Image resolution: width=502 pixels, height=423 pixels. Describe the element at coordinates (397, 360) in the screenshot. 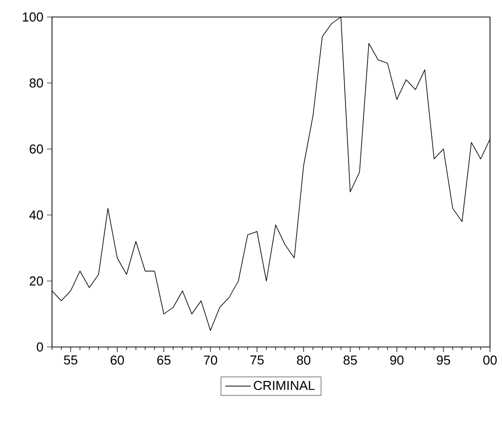

I see `x-tick-label: 90` at that location.